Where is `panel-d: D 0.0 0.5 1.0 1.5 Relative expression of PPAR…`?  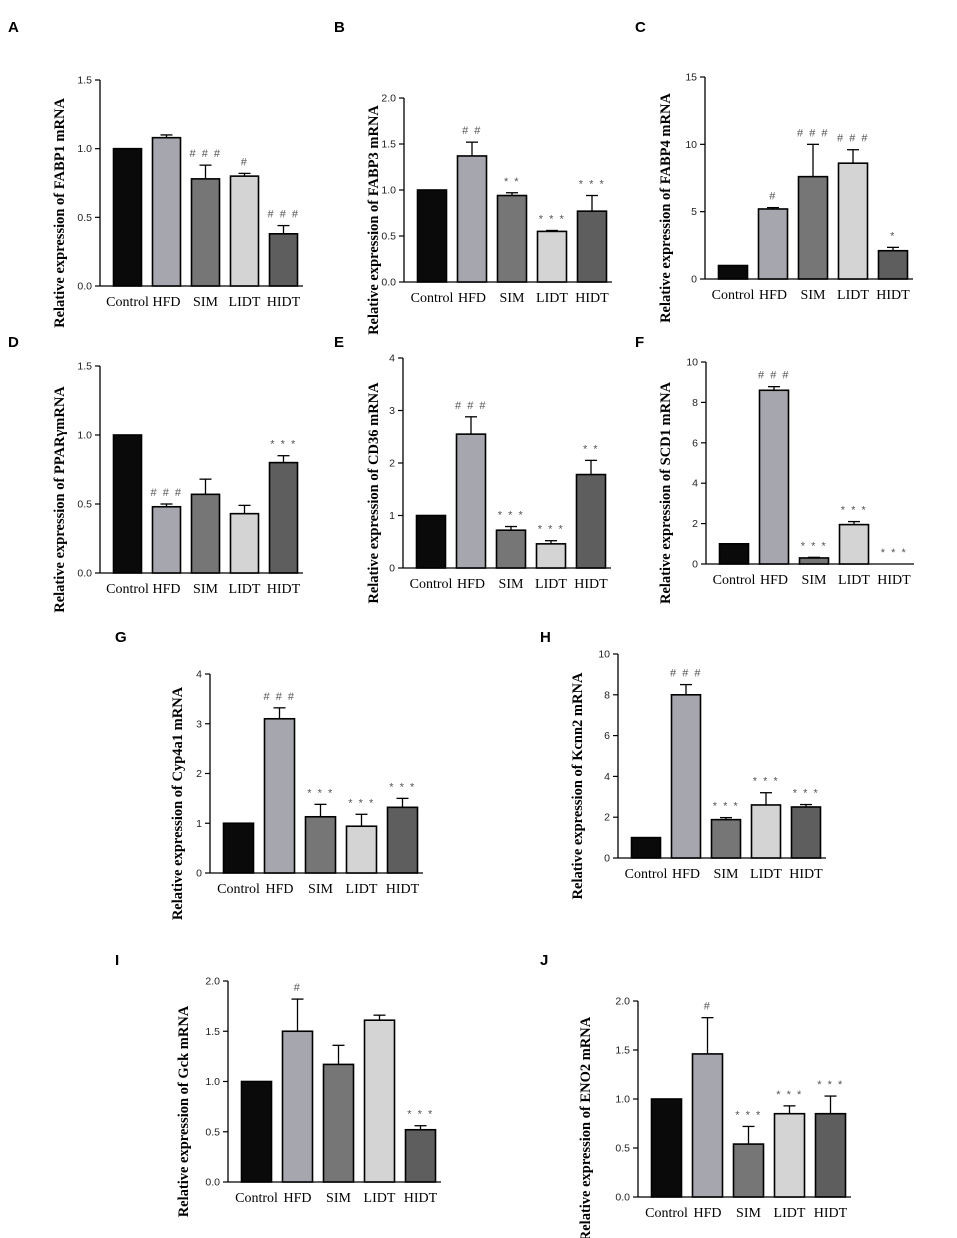 panel-d: D 0.0 0.5 1.0 1.5 Relative expression of PPAR… is located at coordinates (155, 473).